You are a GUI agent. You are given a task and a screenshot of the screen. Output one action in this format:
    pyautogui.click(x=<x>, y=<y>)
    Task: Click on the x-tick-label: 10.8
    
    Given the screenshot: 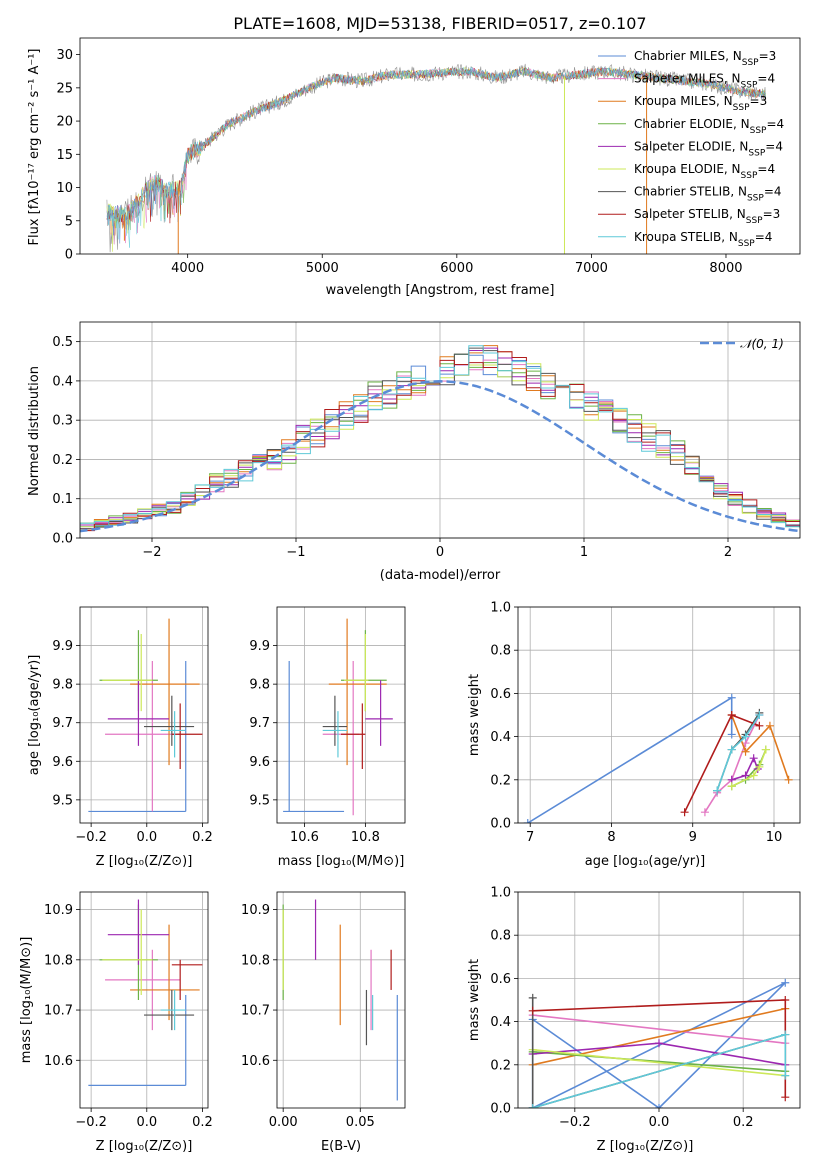 What is the action you would take?
    pyautogui.click(x=365, y=837)
    